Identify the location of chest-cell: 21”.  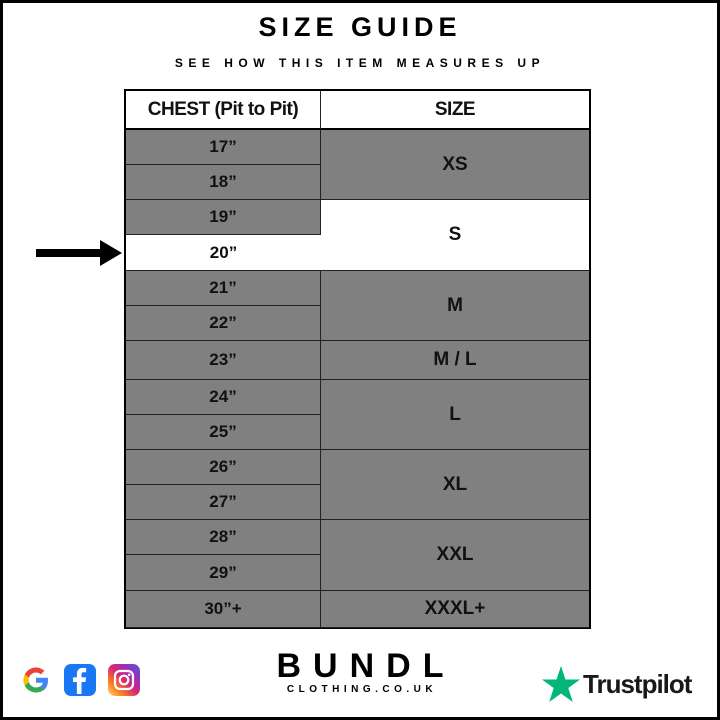
(223, 288).